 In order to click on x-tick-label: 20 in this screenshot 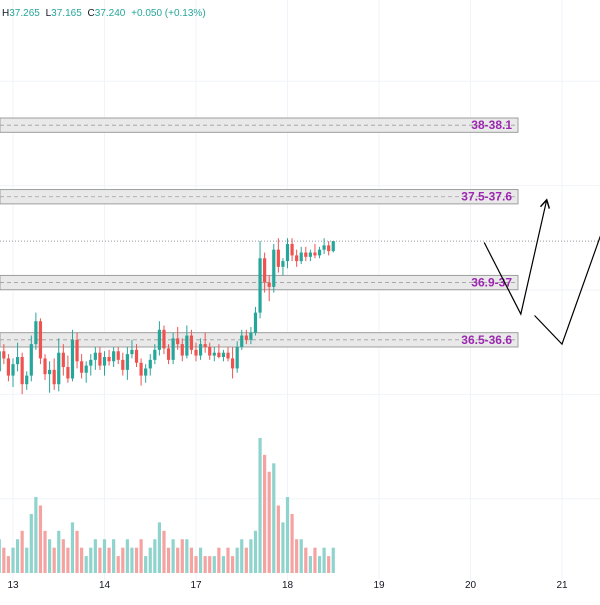, I will do `click(471, 585)`.